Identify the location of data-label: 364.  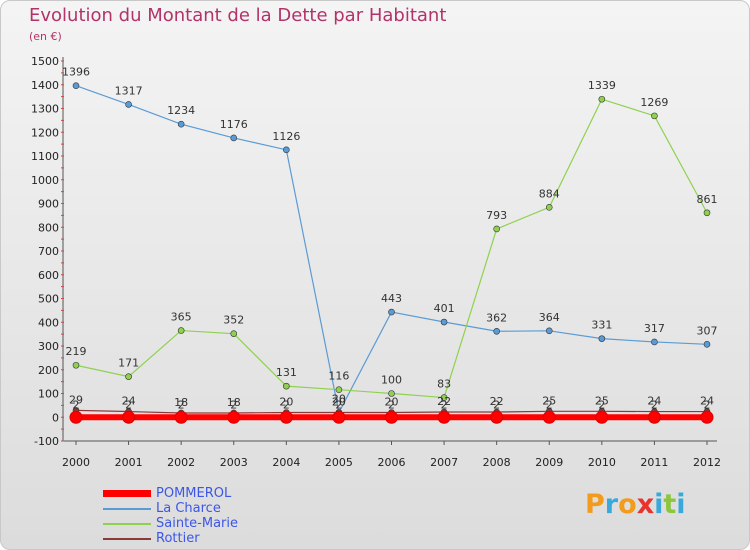
(549, 317).